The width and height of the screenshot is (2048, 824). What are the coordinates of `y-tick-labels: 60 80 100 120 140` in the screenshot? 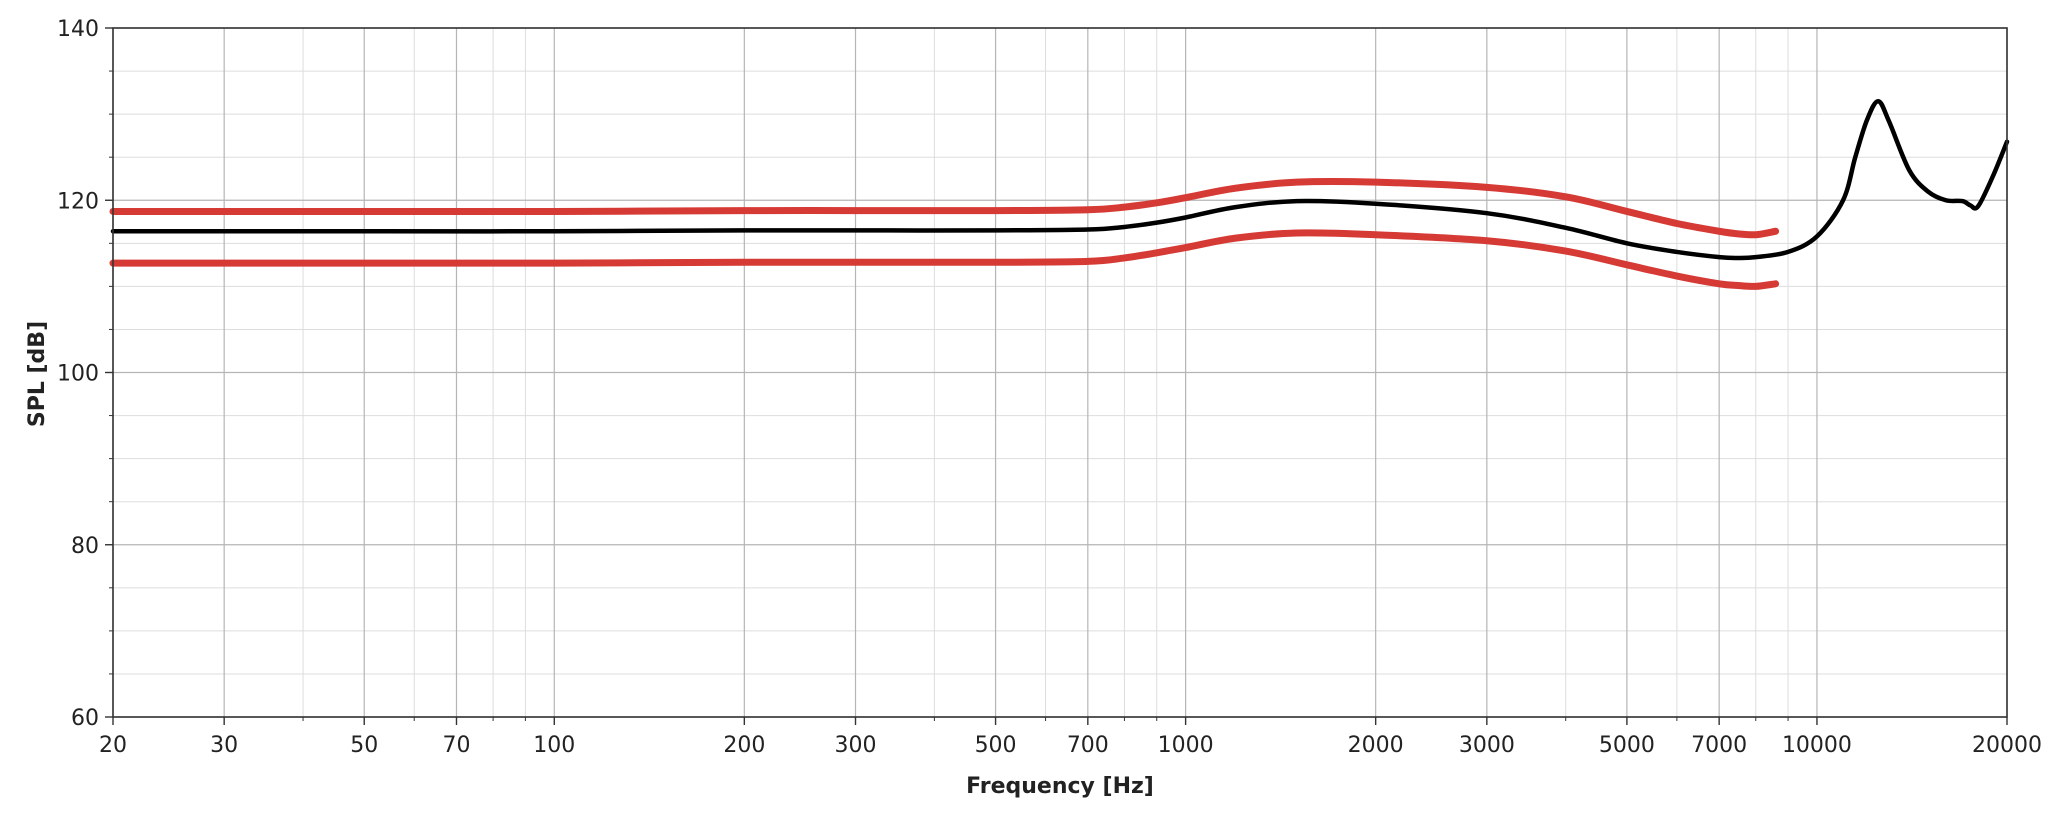 It's located at (78, 374).